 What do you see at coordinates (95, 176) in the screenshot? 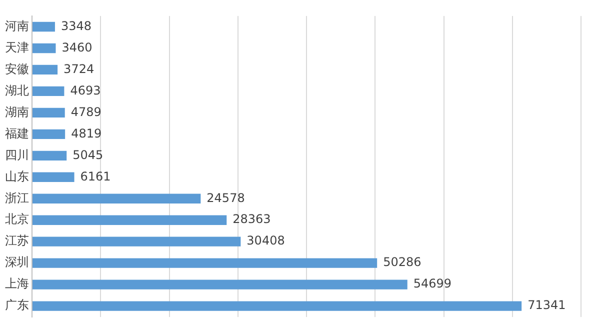
I see `data-label: 6161` at bounding box center [95, 176].